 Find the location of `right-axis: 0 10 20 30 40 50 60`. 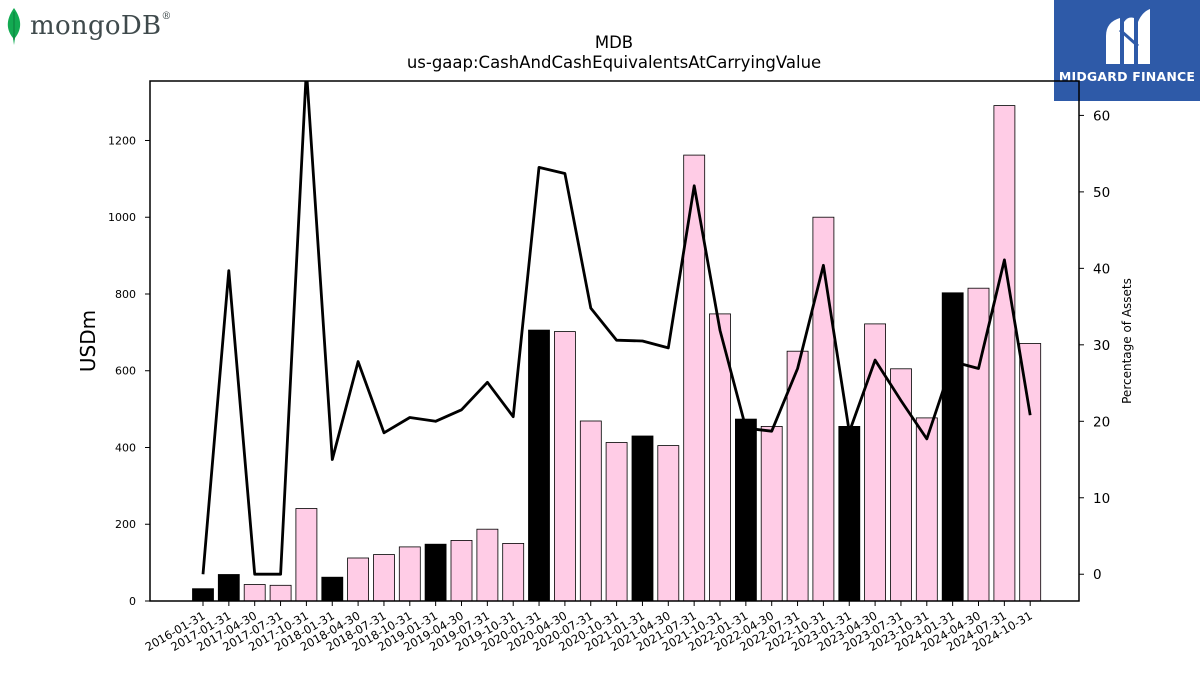

right-axis: 0 10 20 30 40 50 60 is located at coordinates (1094, 345).